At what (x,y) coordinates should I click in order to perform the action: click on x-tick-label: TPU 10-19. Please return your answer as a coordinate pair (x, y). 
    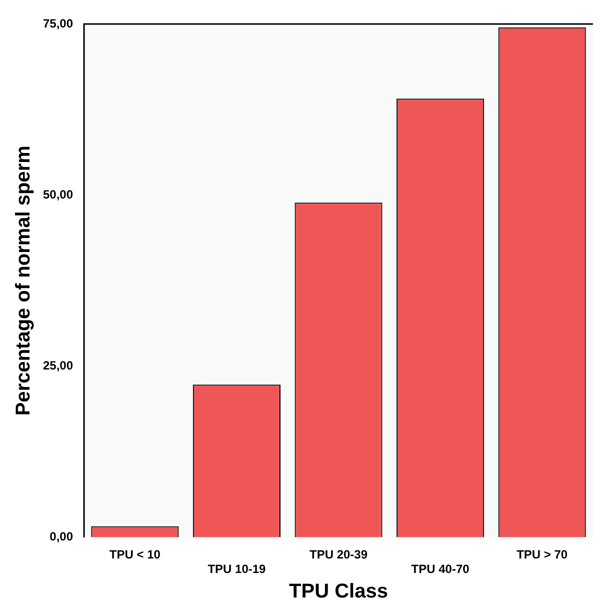
    Looking at the image, I should click on (237, 569).